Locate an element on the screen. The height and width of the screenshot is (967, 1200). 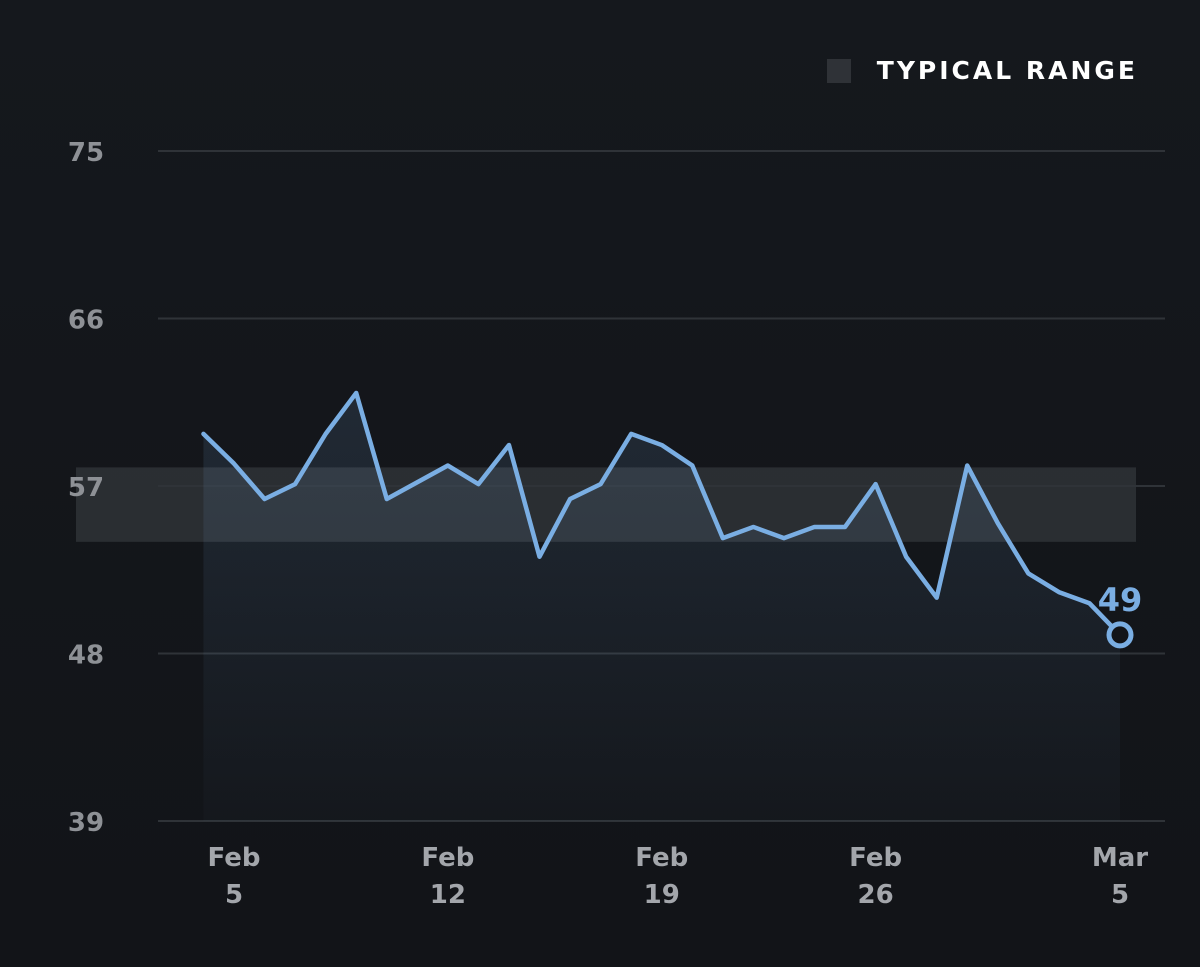
y-tick-label: 66 is located at coordinates (86, 321).